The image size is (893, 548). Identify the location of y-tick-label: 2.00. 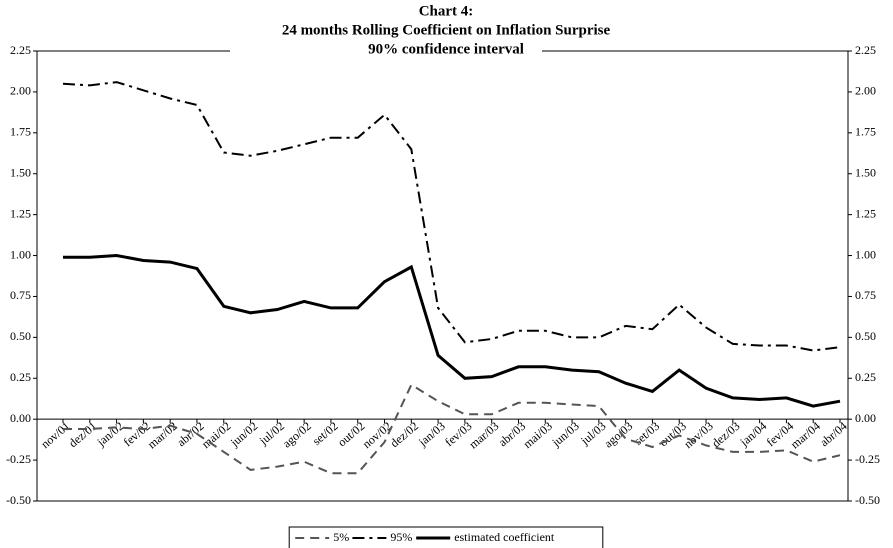
(20, 91).